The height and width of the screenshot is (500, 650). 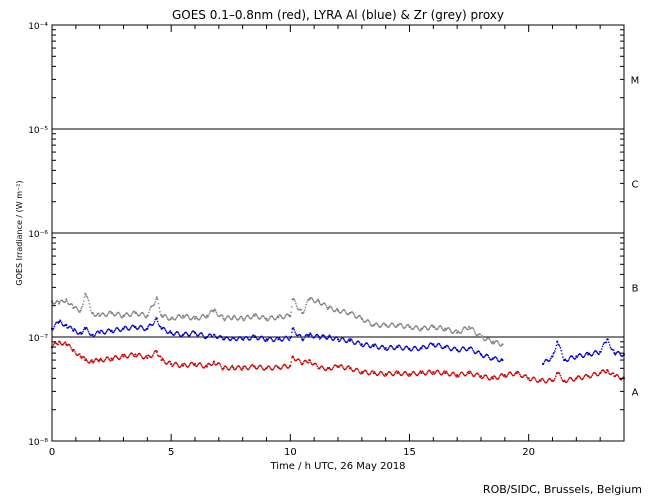 What do you see at coordinates (635, 80) in the screenshot?
I see `flare-class-label: M` at bounding box center [635, 80].